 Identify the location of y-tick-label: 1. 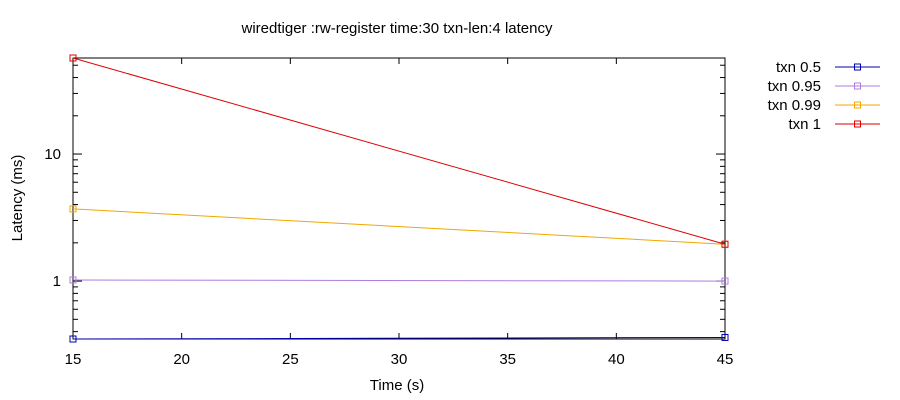
(57, 281).